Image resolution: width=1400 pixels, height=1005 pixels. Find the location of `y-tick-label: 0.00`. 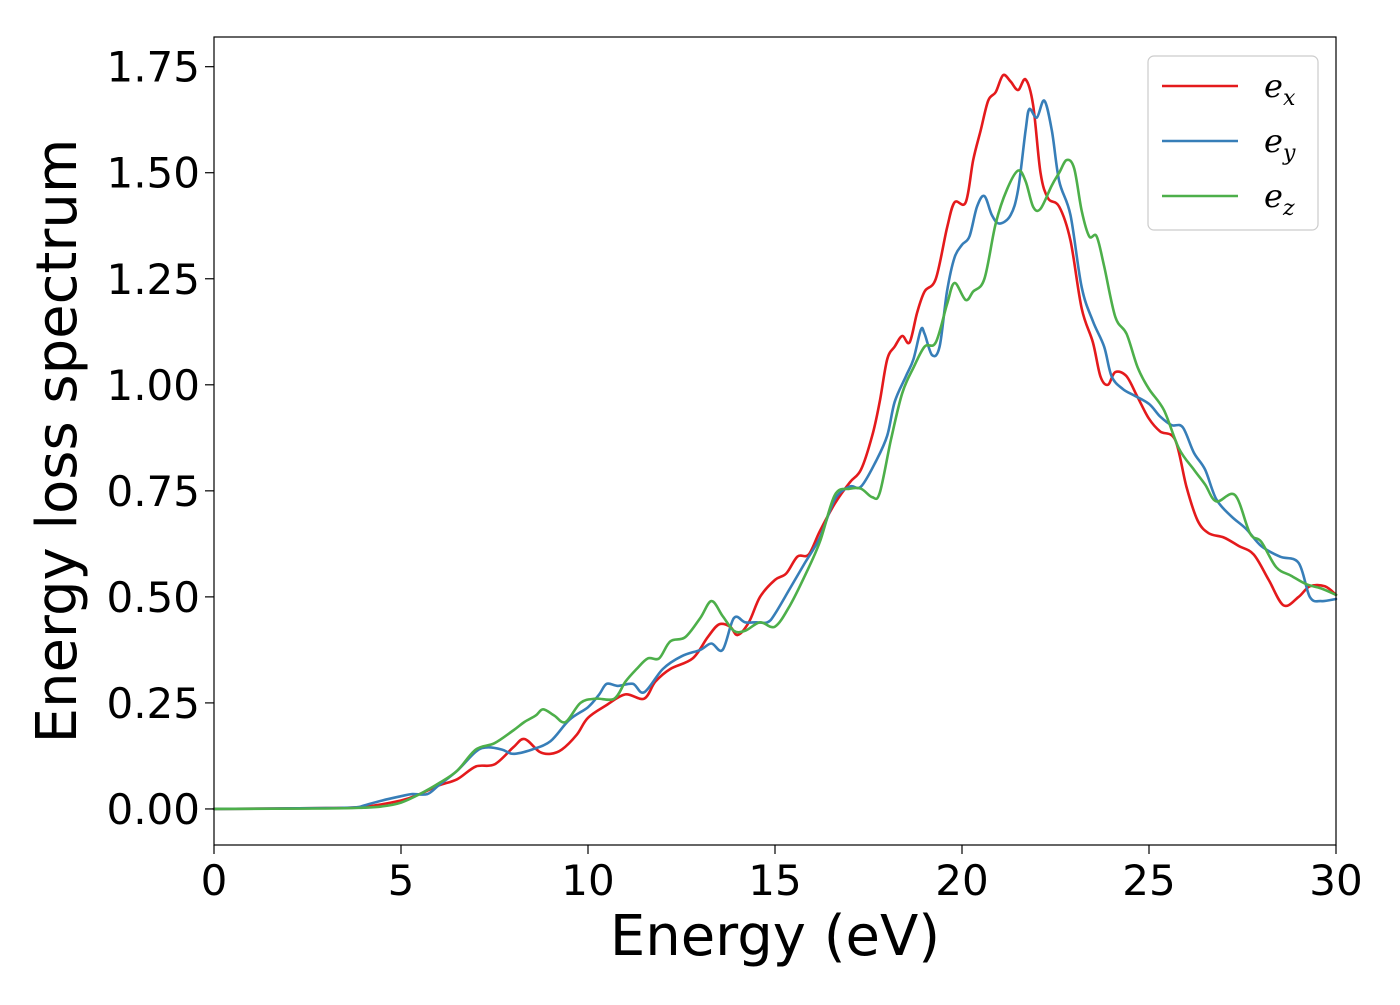

y-tick-label: 0.00 is located at coordinates (153, 809).